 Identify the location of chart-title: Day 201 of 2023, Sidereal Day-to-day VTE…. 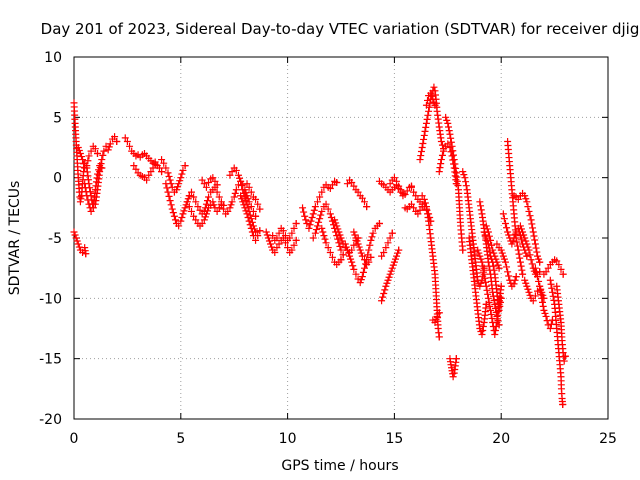
(340, 29).